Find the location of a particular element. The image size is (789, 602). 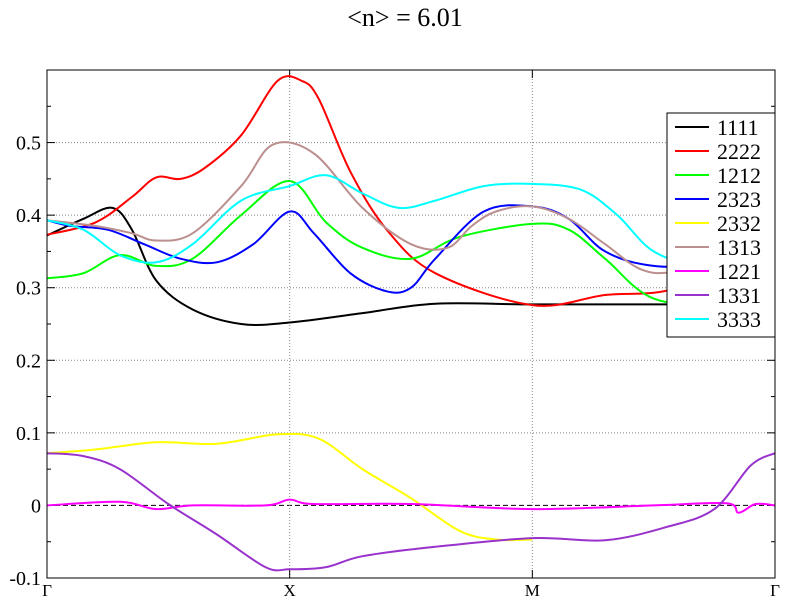

legend-label-1212: 1212 is located at coordinates (739, 175).